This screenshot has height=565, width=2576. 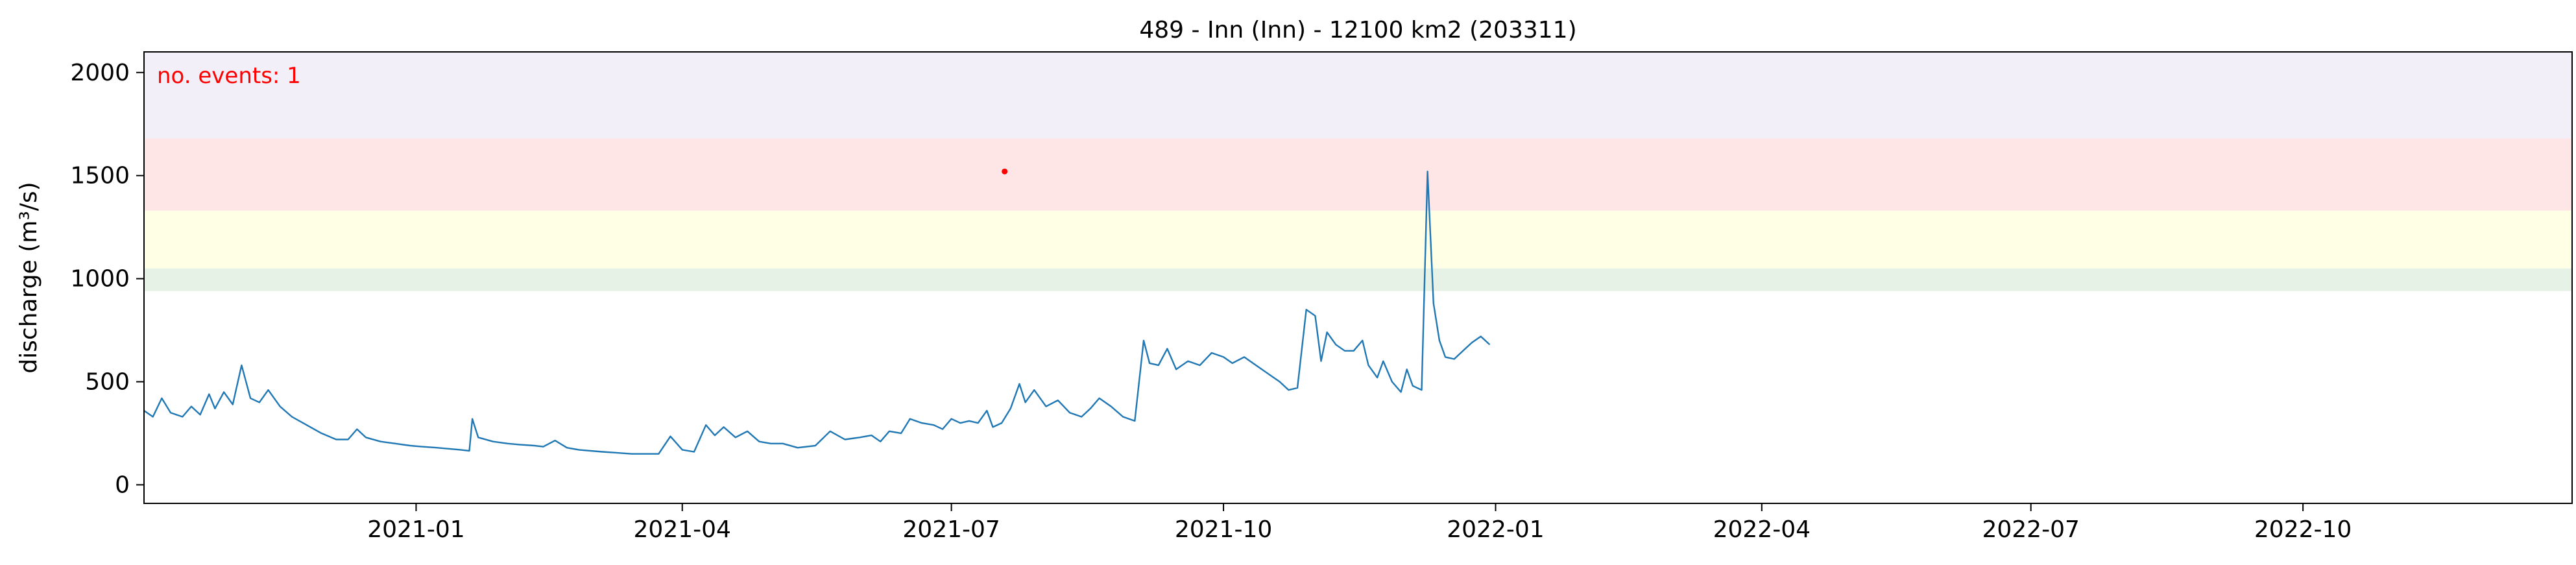 I want to click on y-axis-label: discharge (m³/s), so click(x=29, y=277).